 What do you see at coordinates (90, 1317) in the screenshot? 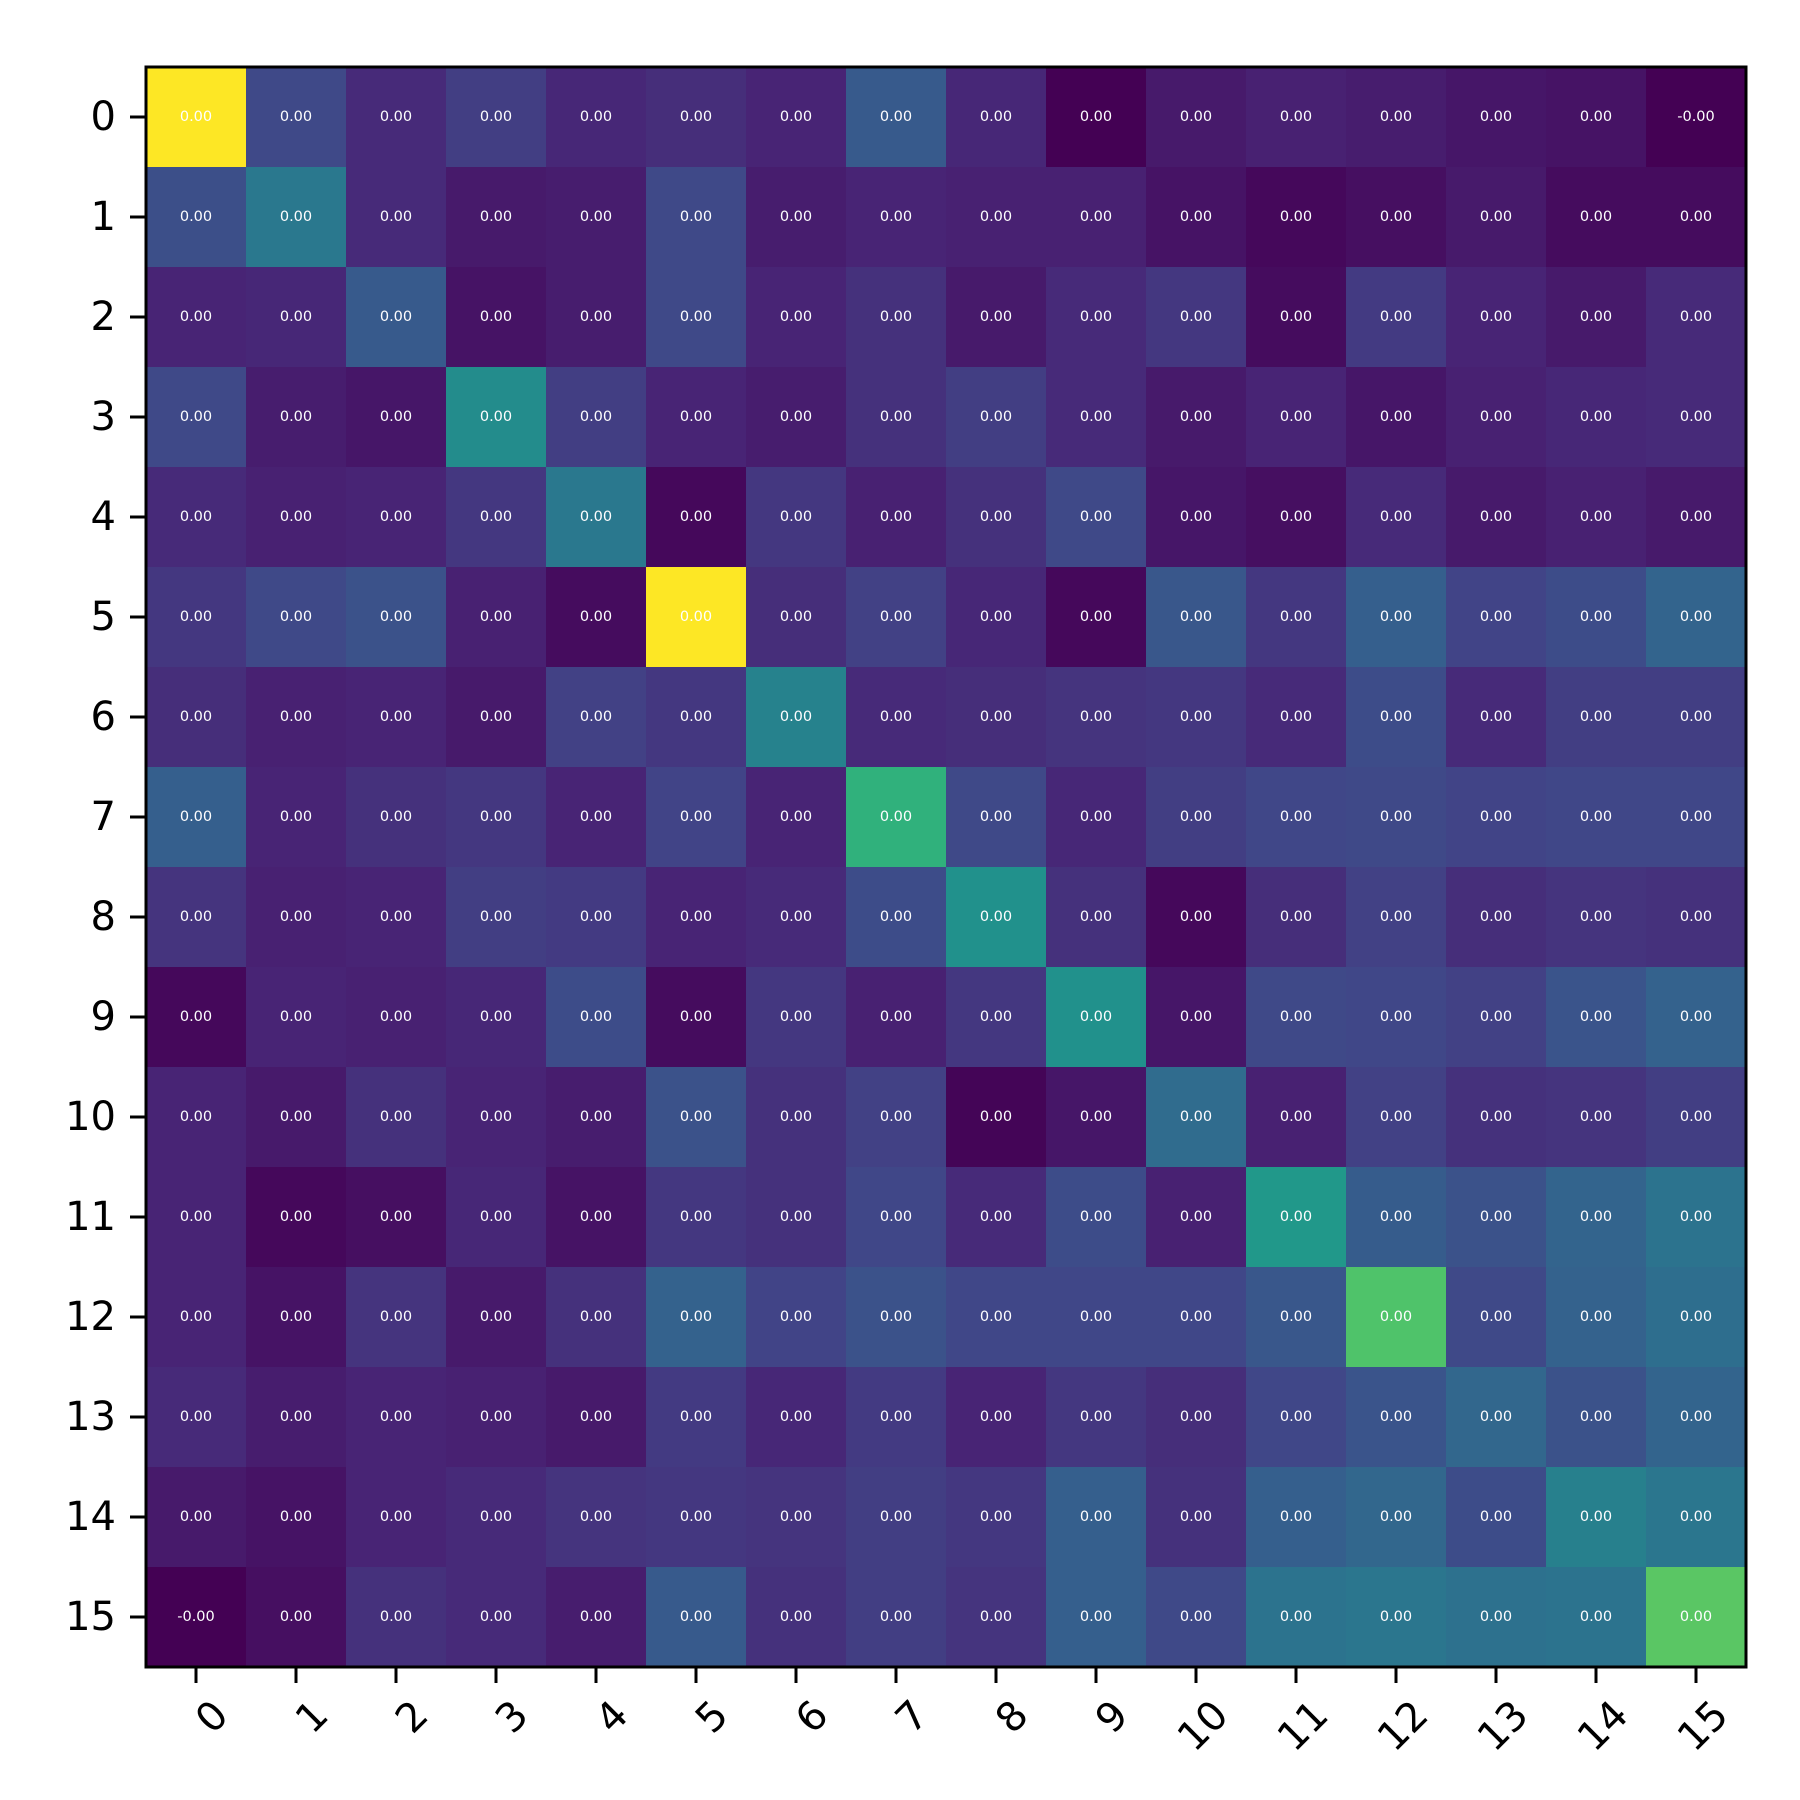
I see `y-tick-label: 12` at bounding box center [90, 1317].